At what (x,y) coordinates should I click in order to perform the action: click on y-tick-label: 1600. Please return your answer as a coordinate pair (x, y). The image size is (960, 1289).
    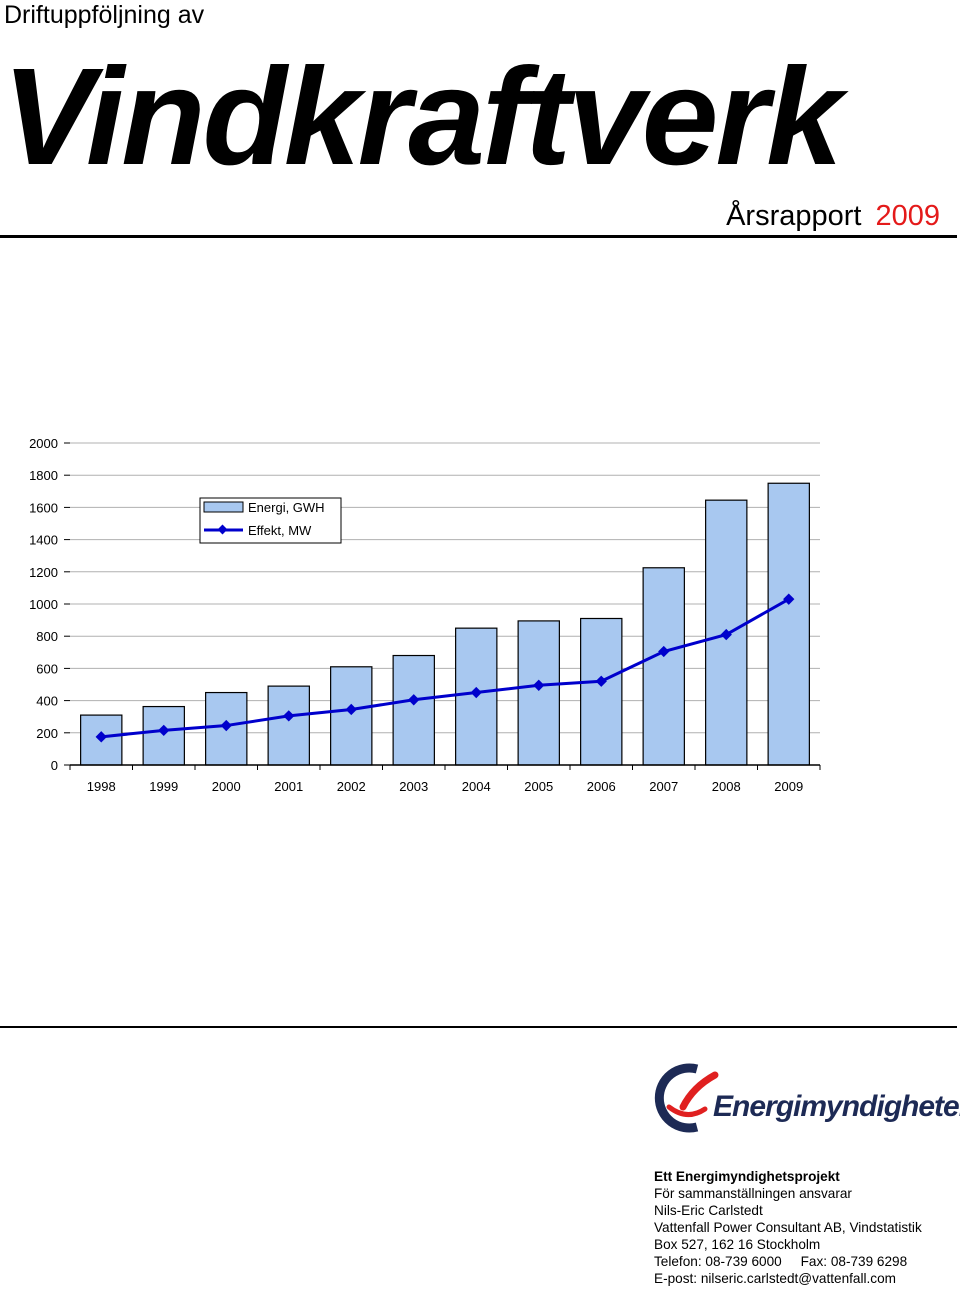
    Looking at the image, I should click on (43, 507).